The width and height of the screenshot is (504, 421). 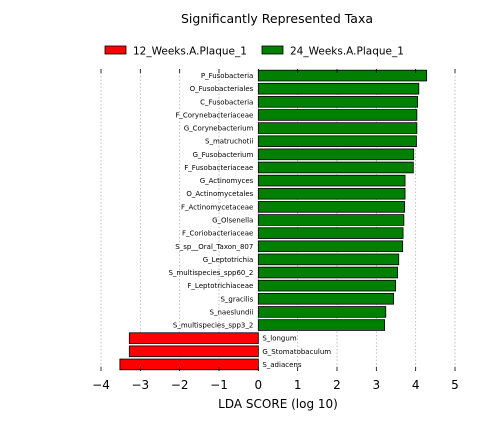 I want to click on category-label: O_Actinomycetales, so click(x=219, y=194).